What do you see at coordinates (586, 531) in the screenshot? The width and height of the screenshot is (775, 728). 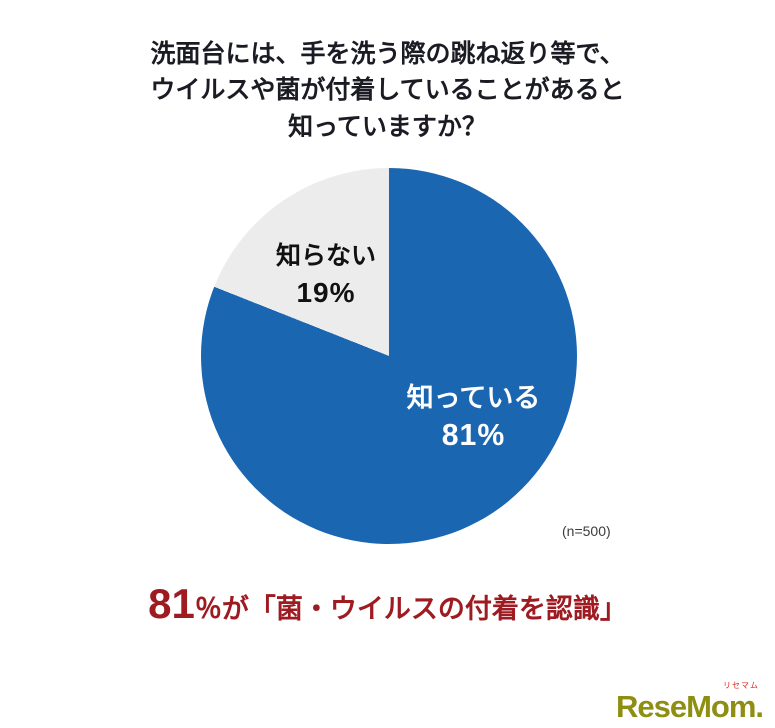 I see `sample-size-note: (n=500)` at bounding box center [586, 531].